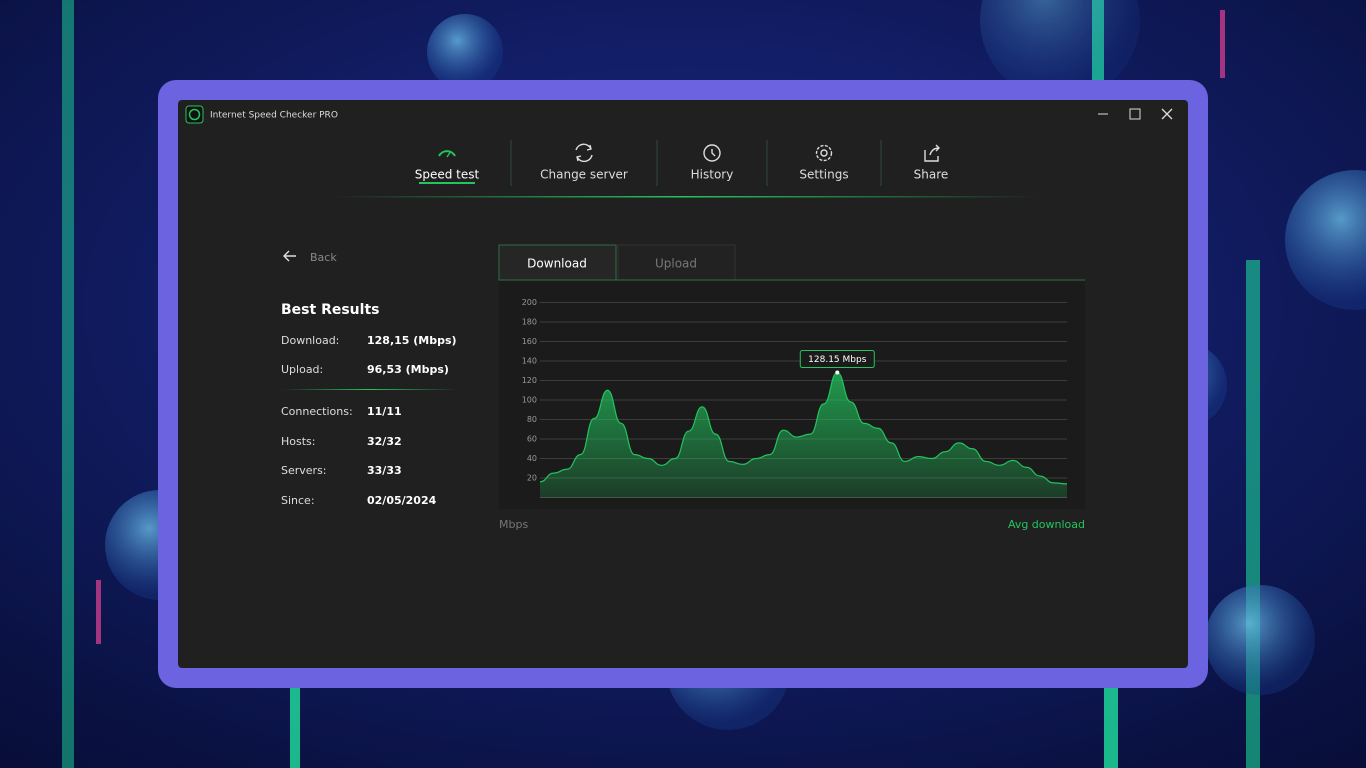  I want to click on nav-item: Speed test, so click(447, 175).